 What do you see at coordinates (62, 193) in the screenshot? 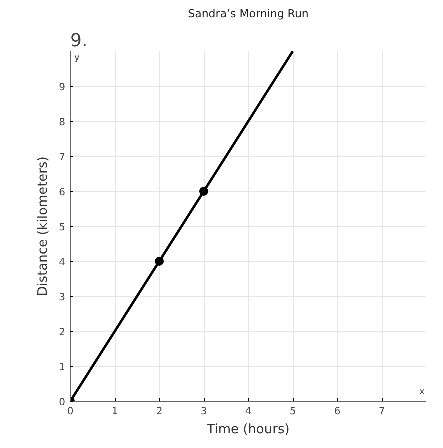
I see `y-tick-label: 6` at bounding box center [62, 193].